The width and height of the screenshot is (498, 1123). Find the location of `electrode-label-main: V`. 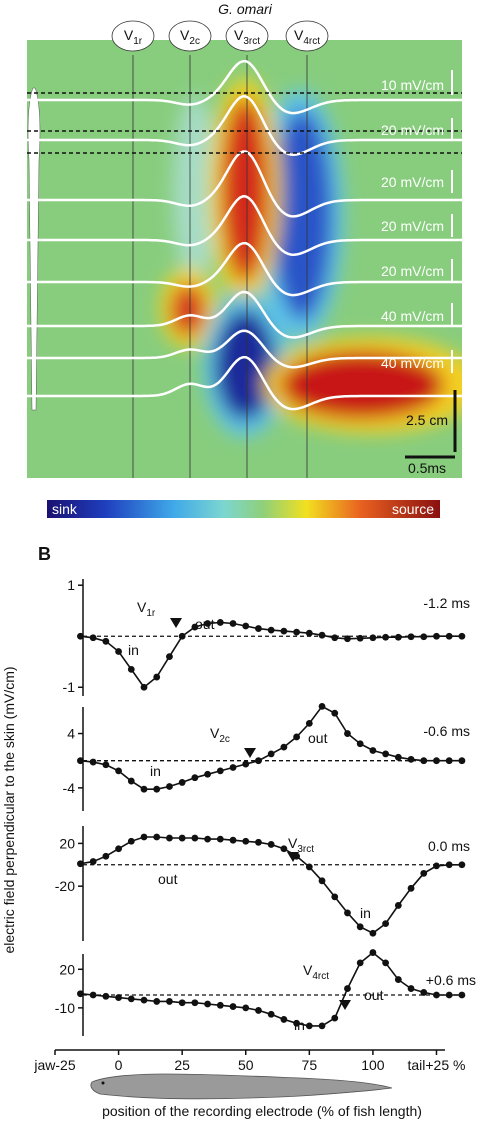

electrode-label-main: V is located at coordinates (129, 35).